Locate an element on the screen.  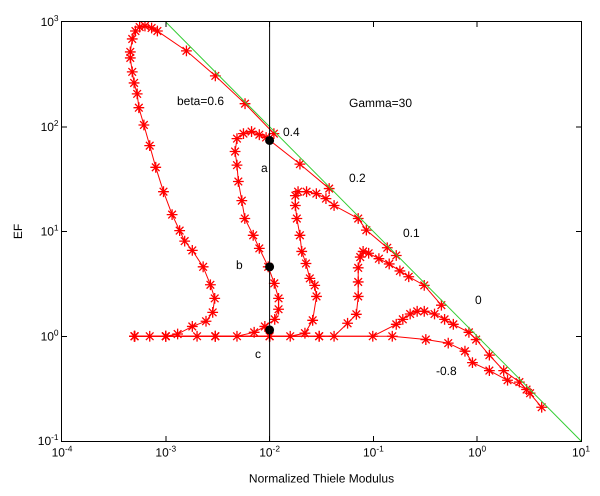
annotation: Gamma=30 is located at coordinates (380, 103).